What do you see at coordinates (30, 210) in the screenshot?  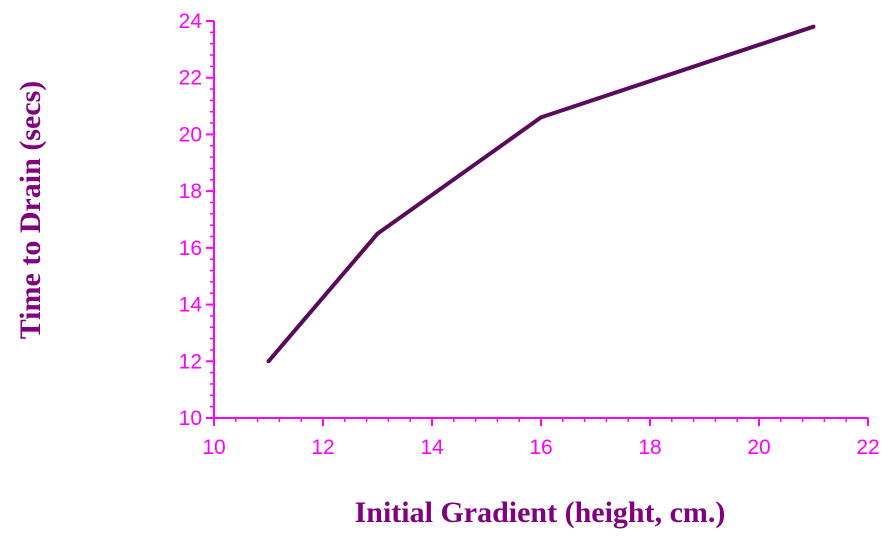 I see `y-axis-title: Time to Drain (secs)` at bounding box center [30, 210].